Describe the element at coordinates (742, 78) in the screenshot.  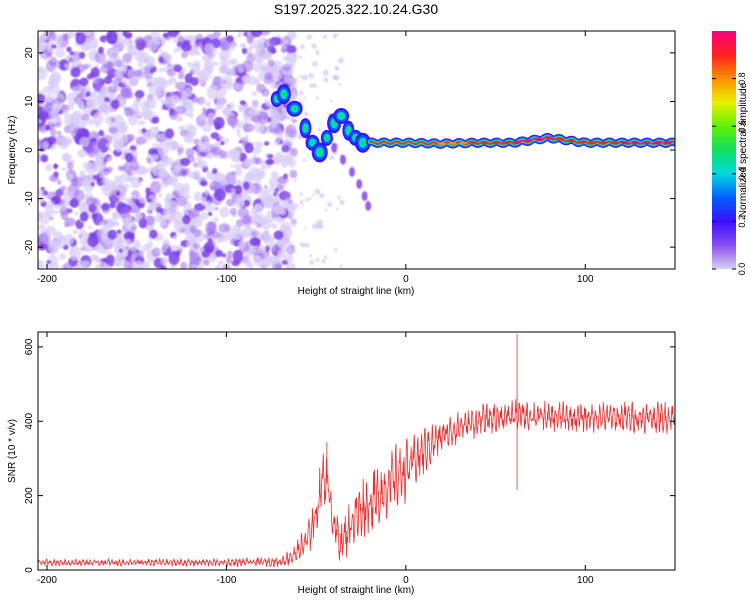
I see `colorbar-tick-label: 0.8` at that location.